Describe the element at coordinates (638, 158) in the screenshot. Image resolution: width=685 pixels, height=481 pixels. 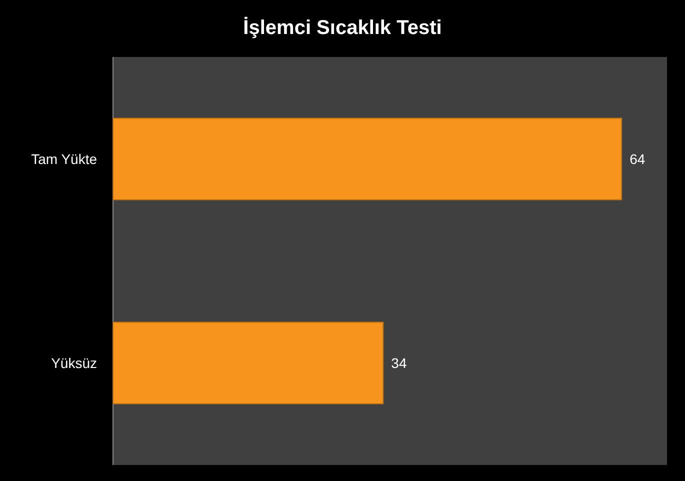
I see `data-label: 64` at that location.